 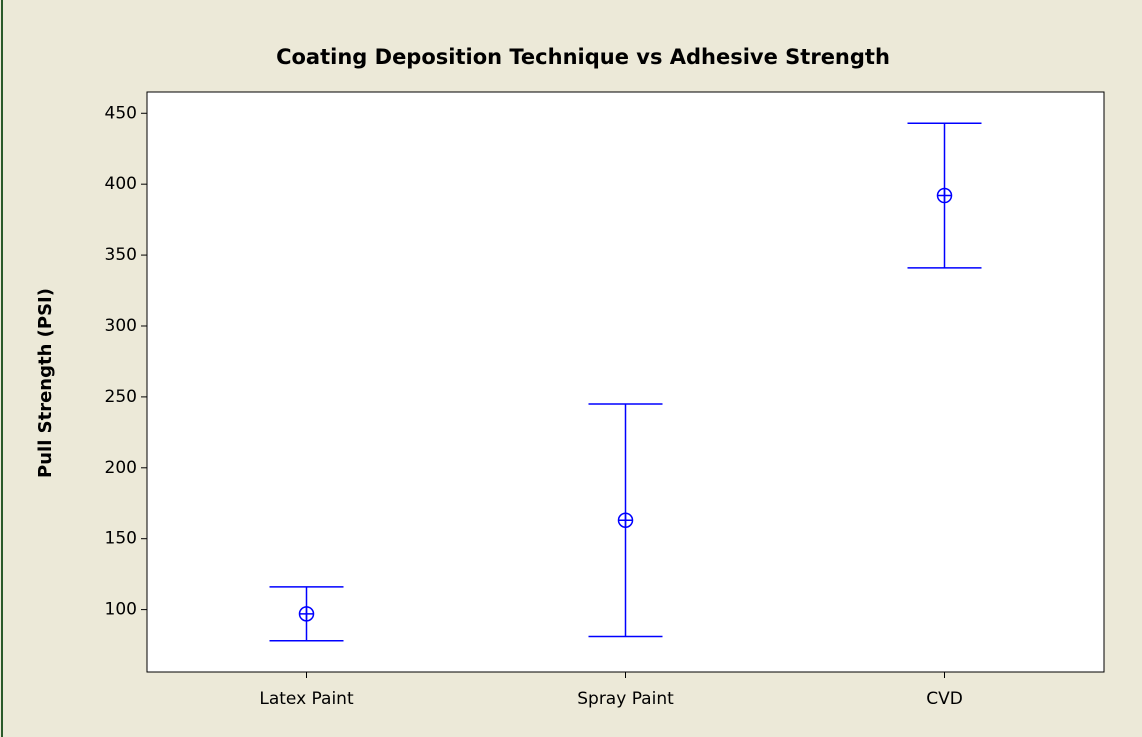 What do you see at coordinates (121, 113) in the screenshot?
I see `y-tick-label: 450` at bounding box center [121, 113].